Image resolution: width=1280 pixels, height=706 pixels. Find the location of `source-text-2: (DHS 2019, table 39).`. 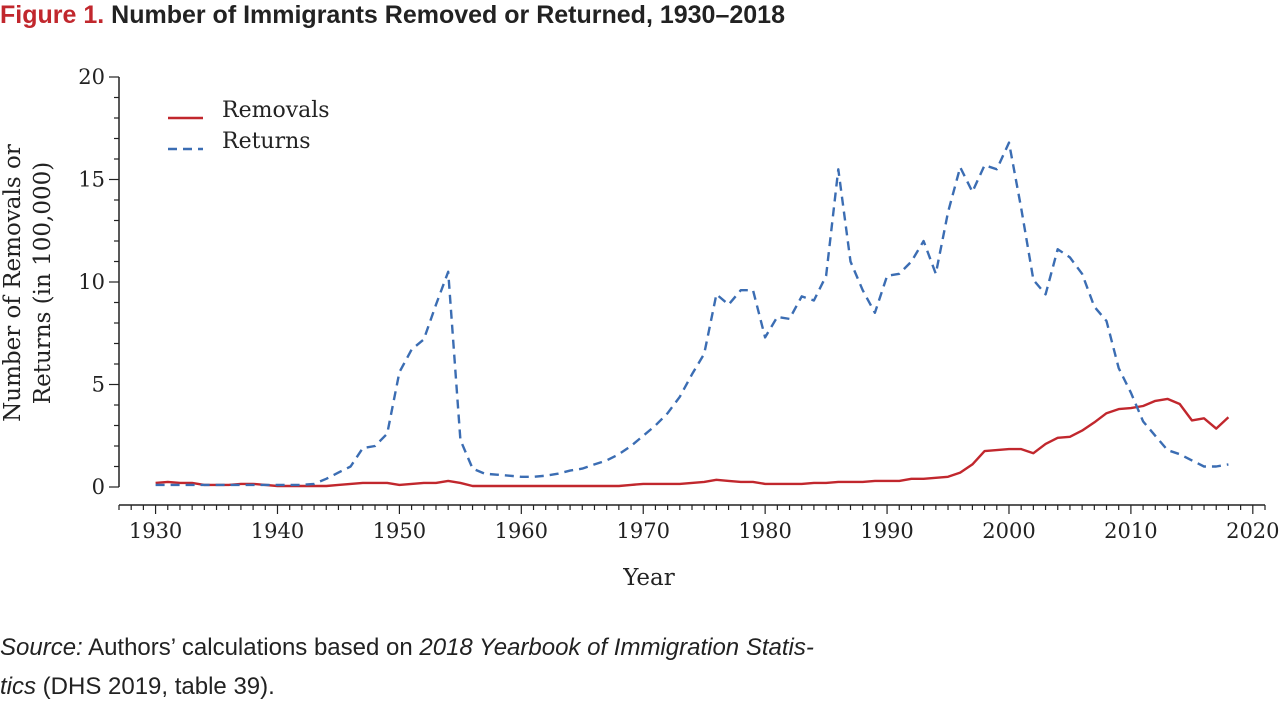

source-text-2: (DHS 2019, table 39). is located at coordinates (158, 686).